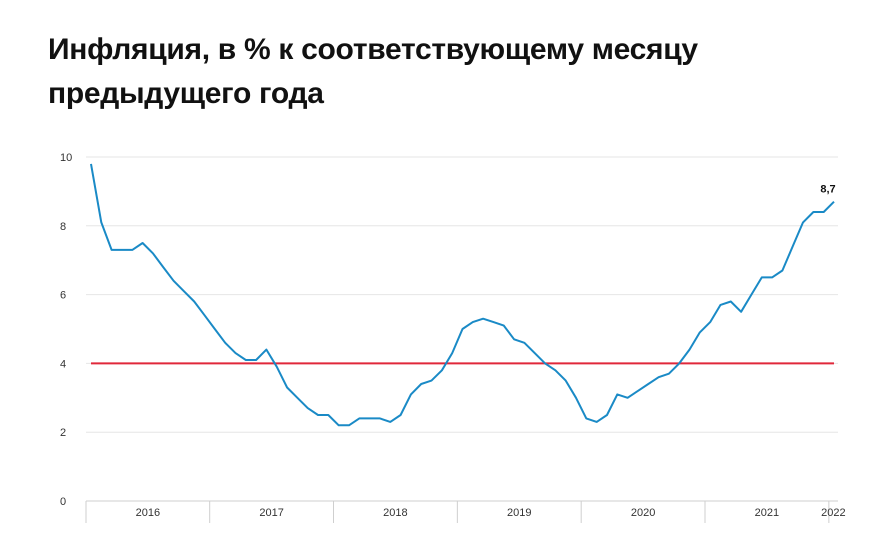 This screenshot has height=559, width=879. Describe the element at coordinates (767, 513) in the screenshot. I see `x-tick-label: 2021` at that location.